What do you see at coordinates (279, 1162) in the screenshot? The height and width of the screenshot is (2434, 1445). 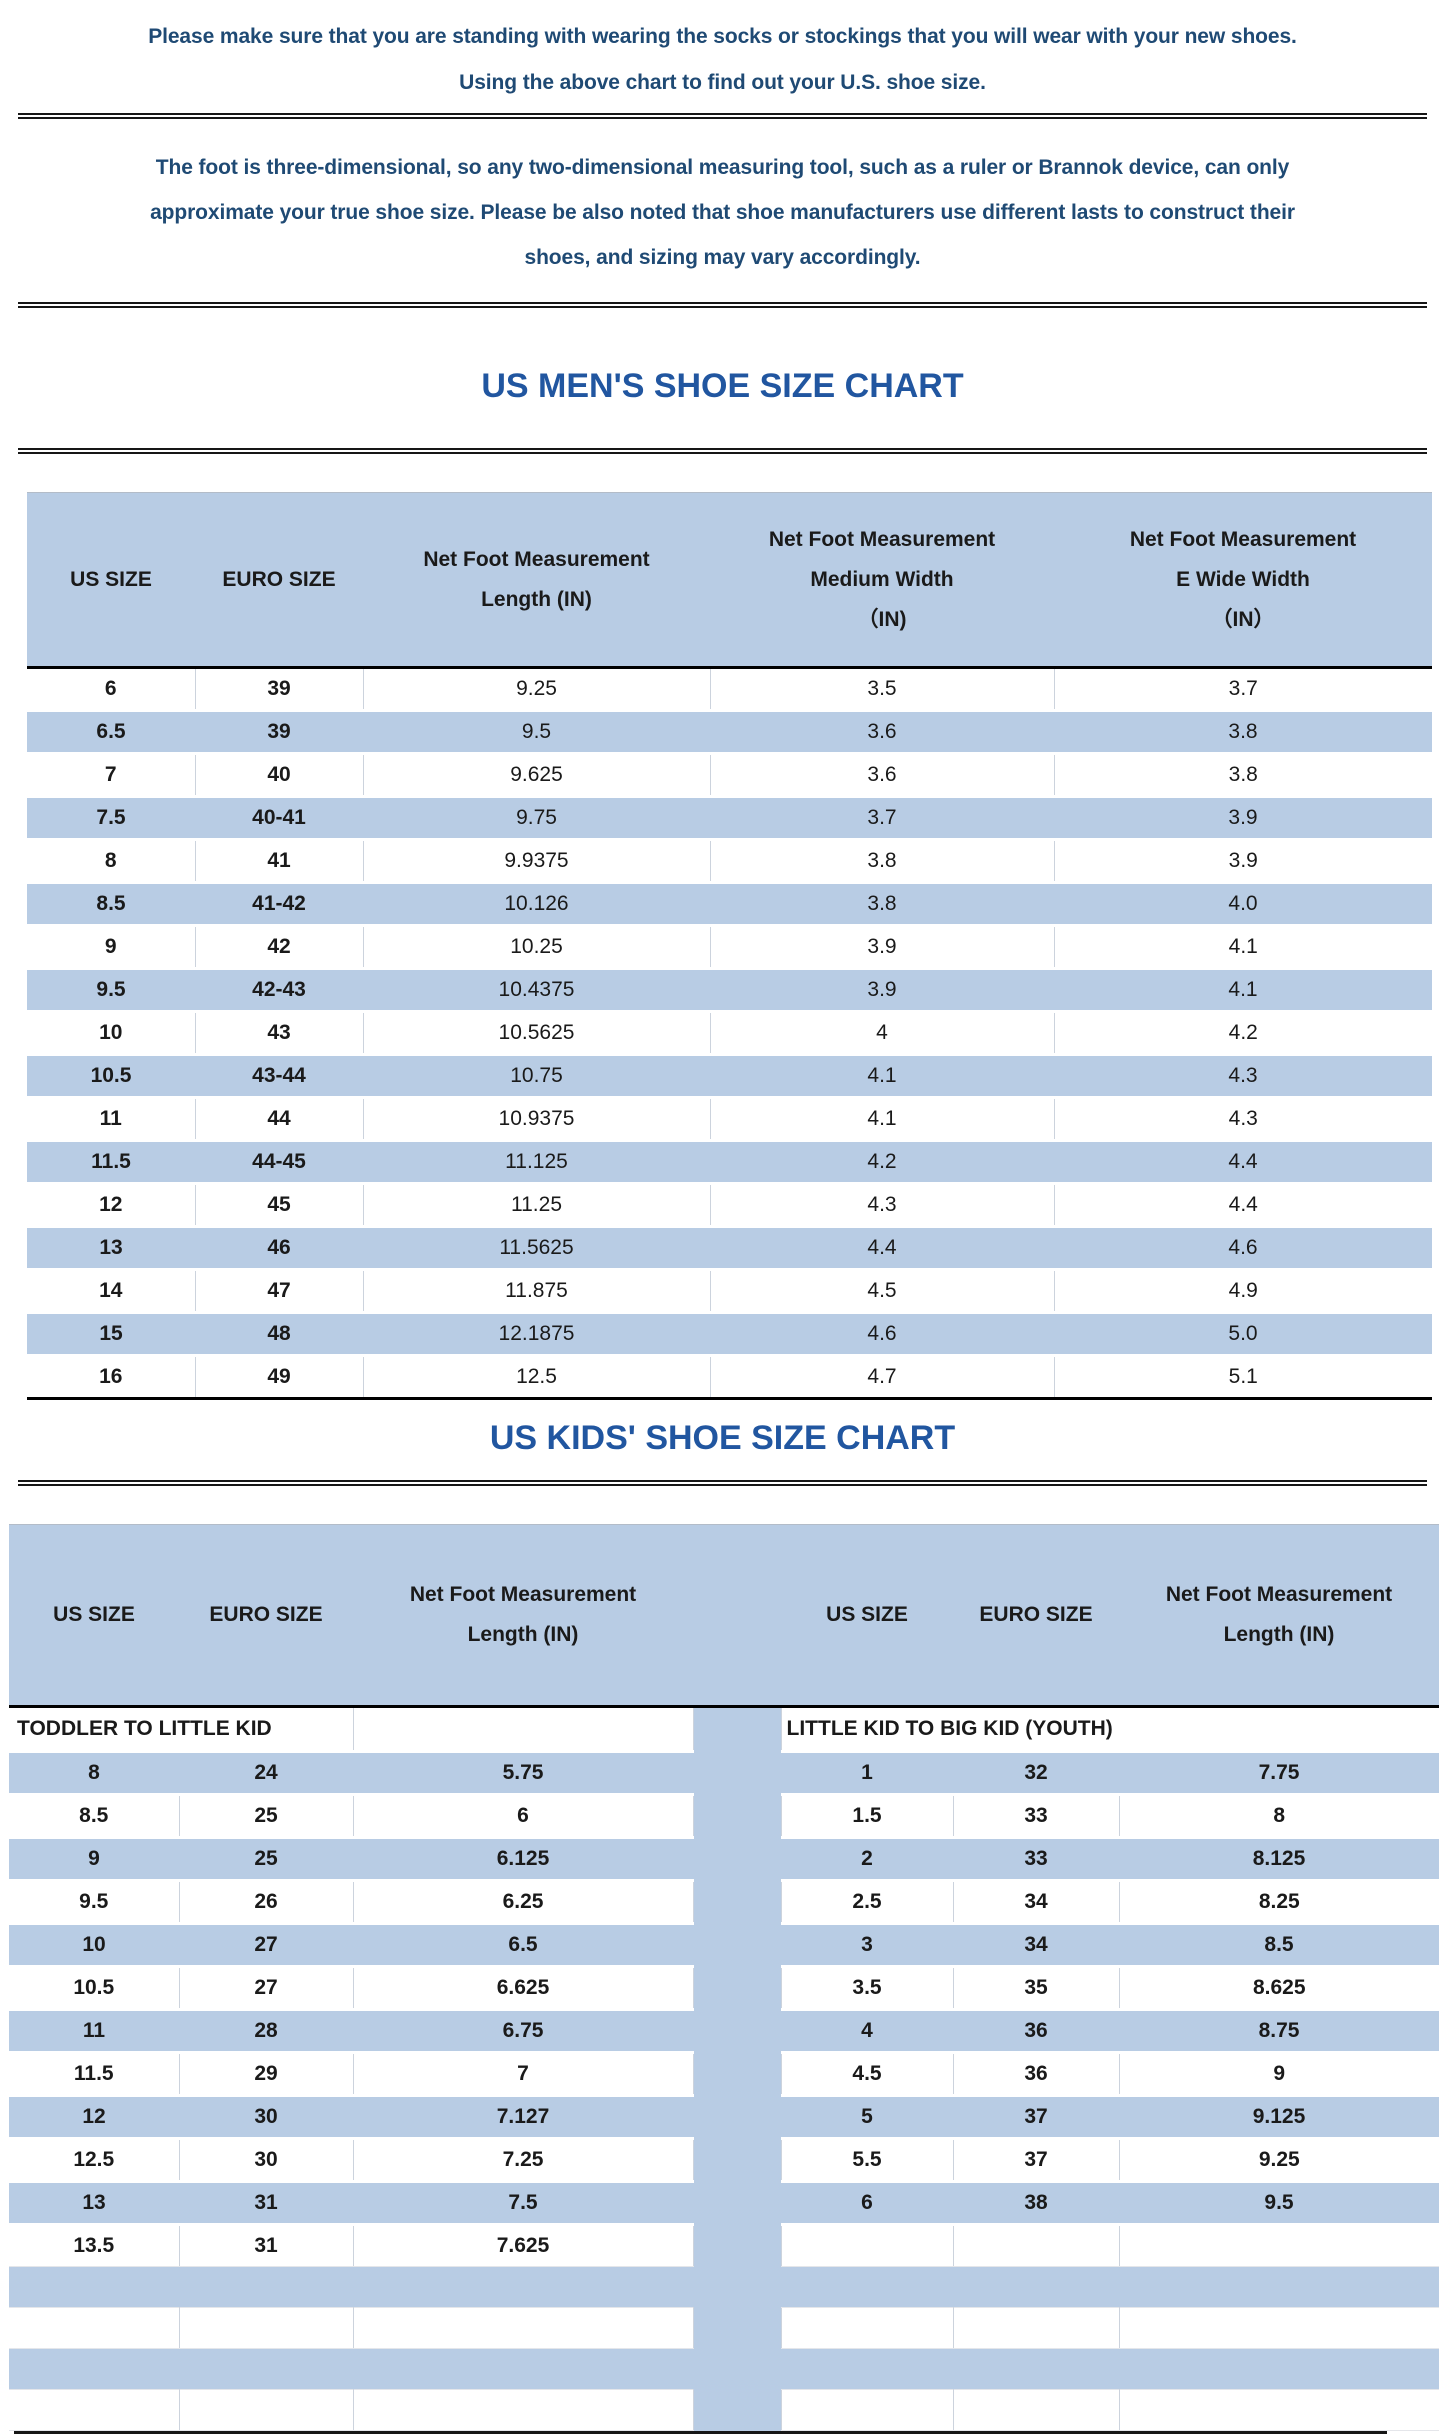 I see `table-cell: 44-45` at bounding box center [279, 1162].